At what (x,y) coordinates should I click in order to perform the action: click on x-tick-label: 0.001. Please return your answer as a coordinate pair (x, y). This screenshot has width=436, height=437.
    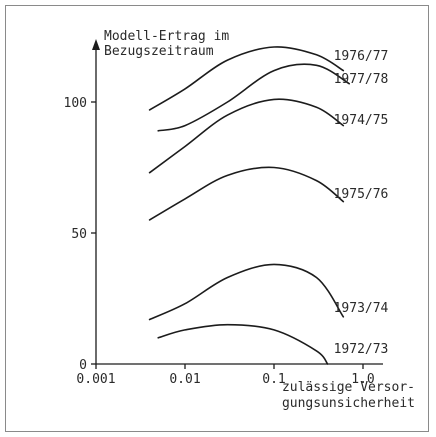
    Looking at the image, I should click on (95, 379).